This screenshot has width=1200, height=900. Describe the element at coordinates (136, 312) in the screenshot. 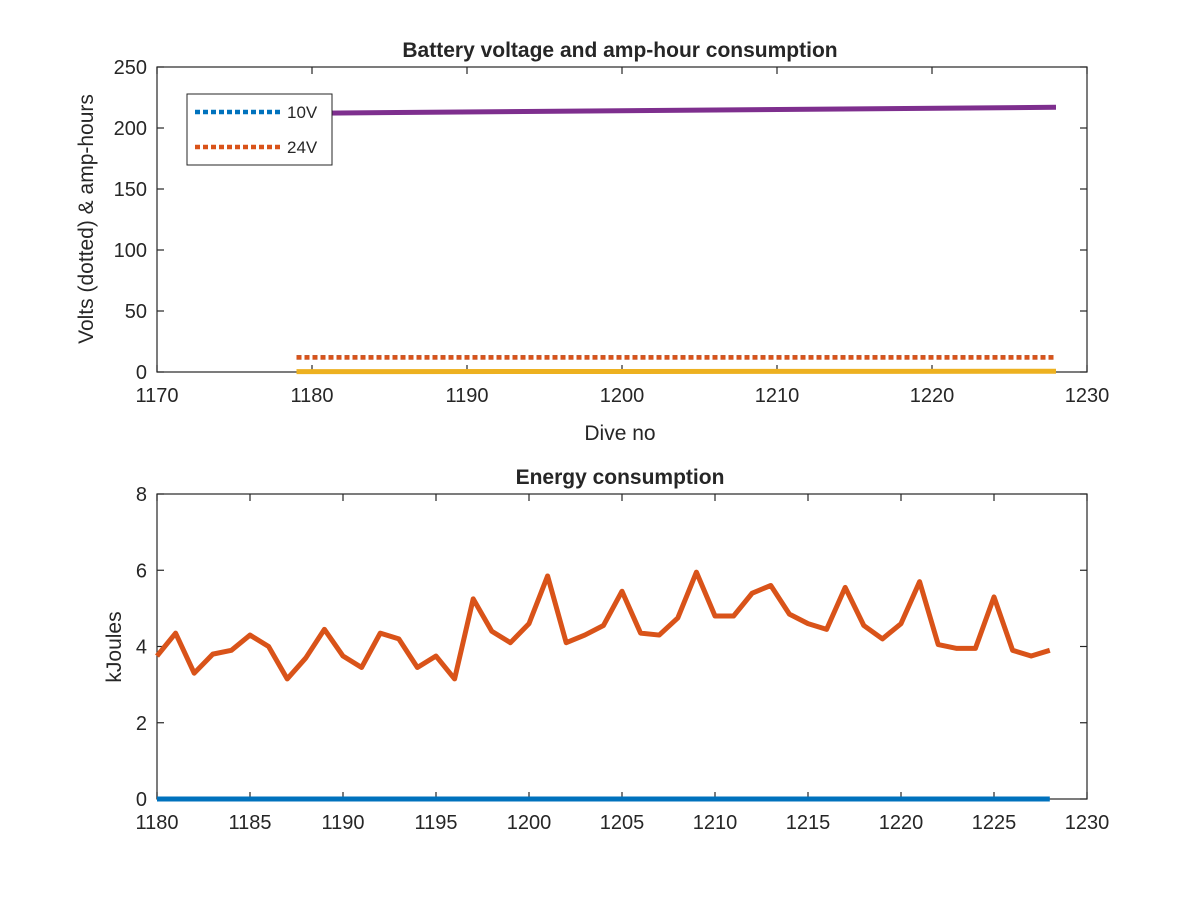

I see `battery-chart-ytick-label: 50` at that location.